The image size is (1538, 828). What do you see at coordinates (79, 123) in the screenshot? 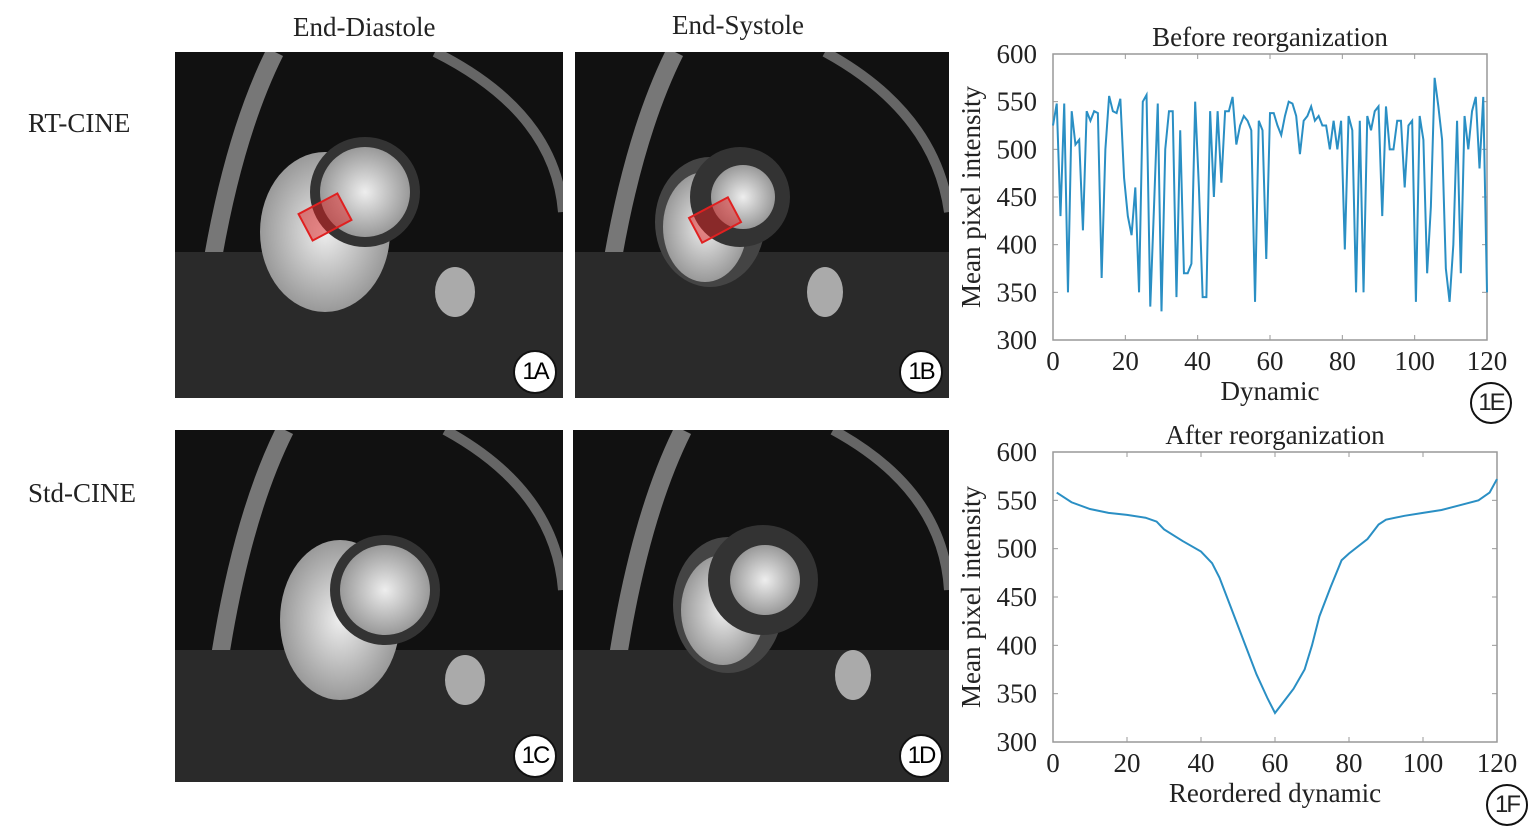
I see `row-label-rt-cine: RT-CINE` at bounding box center [79, 123].